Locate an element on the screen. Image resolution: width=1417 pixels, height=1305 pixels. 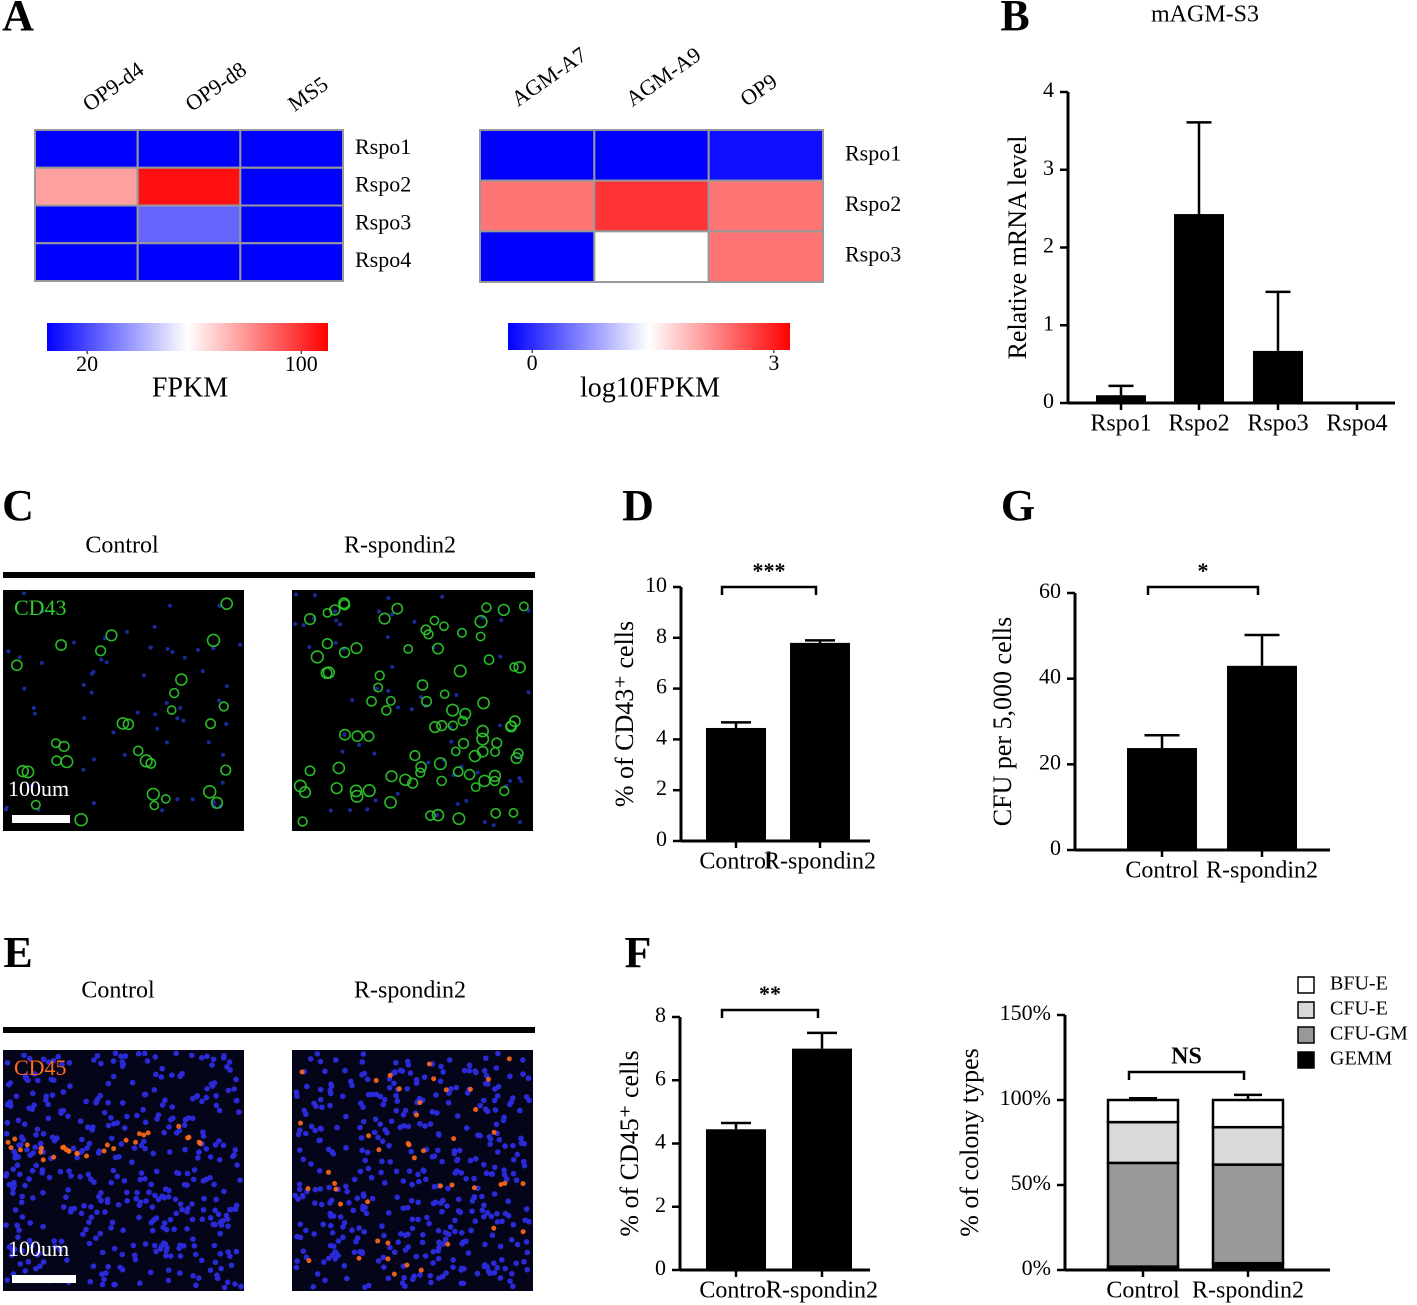
significance-label: NS is located at coordinates (1186, 1057).